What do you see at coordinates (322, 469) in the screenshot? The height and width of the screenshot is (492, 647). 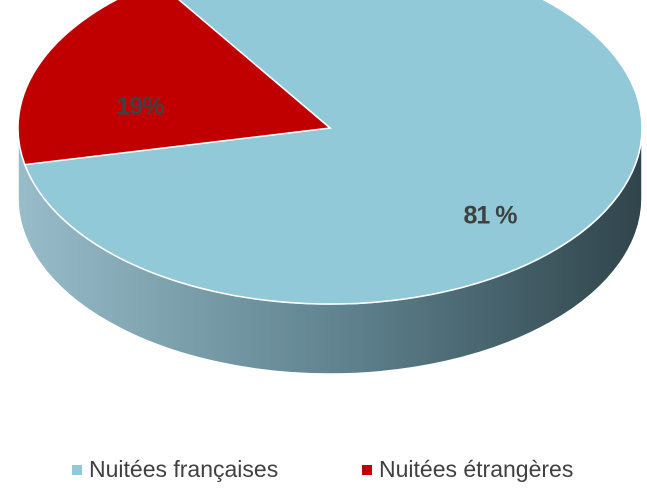 I see `legend: Nuitées françaises Nuitées étrangères` at bounding box center [322, 469].